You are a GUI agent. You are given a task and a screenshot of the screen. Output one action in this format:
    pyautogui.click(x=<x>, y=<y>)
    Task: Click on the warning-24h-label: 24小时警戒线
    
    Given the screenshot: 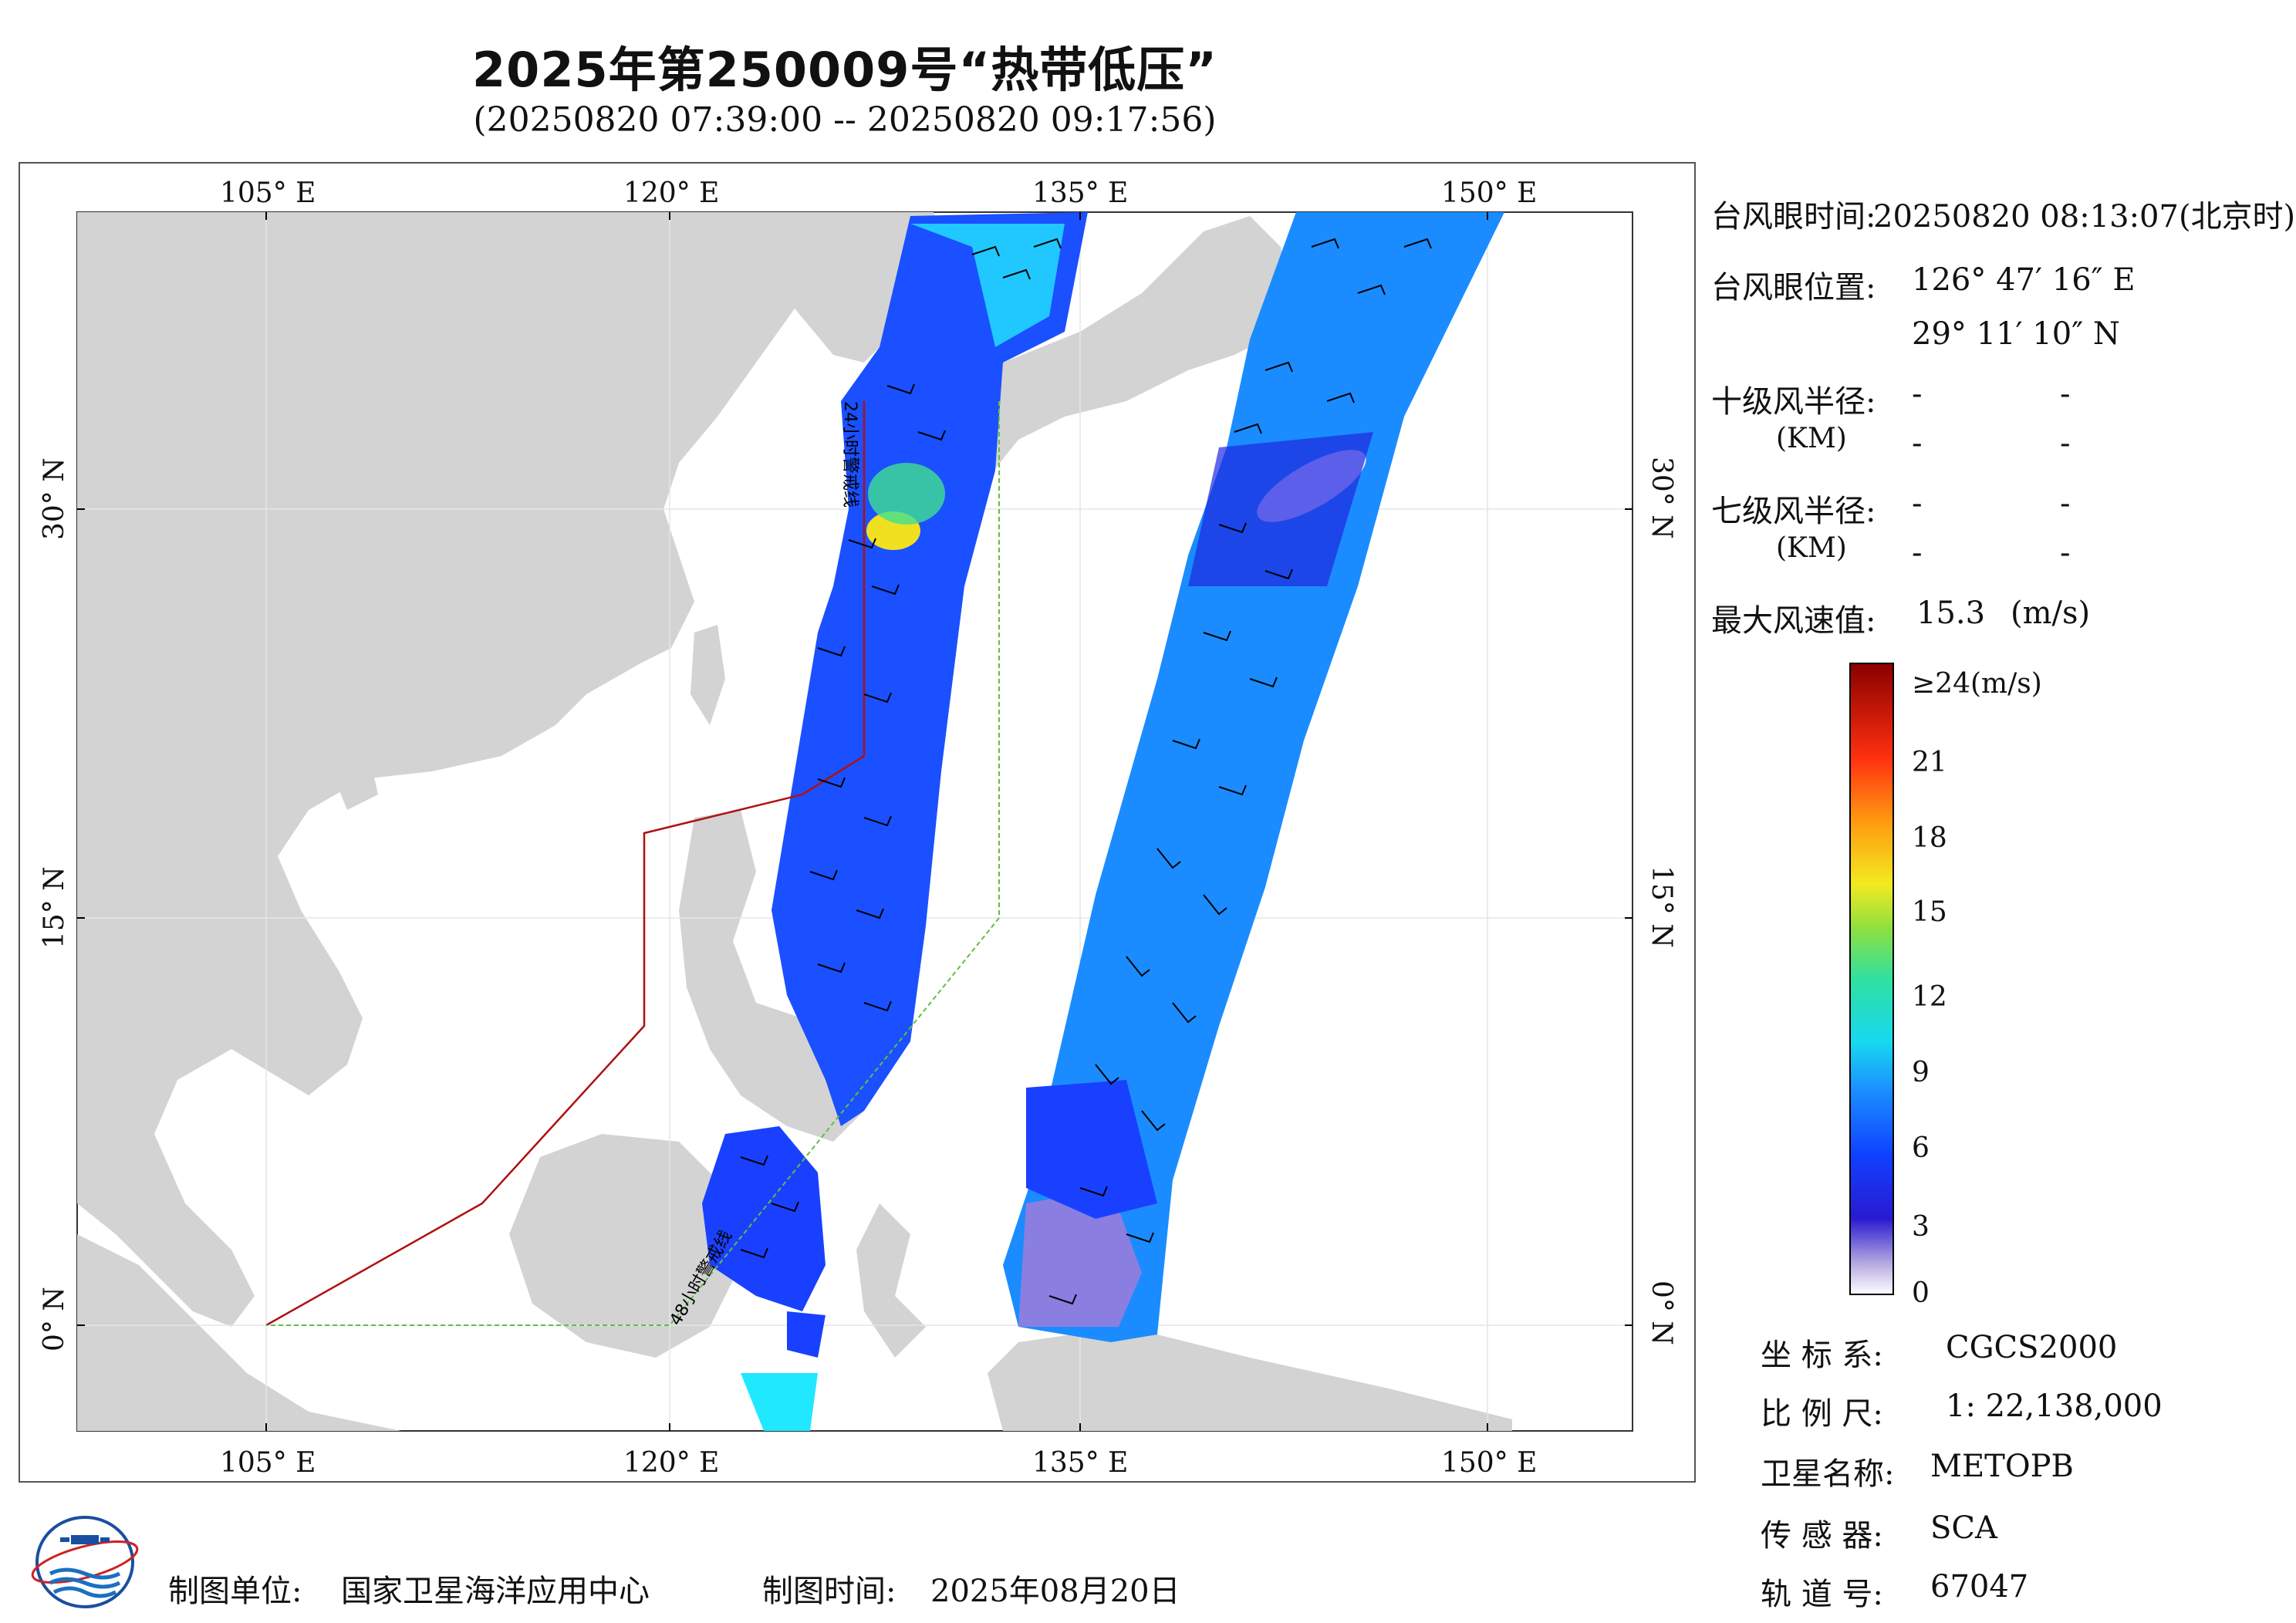 What is the action you would take?
    pyautogui.click(x=849, y=454)
    